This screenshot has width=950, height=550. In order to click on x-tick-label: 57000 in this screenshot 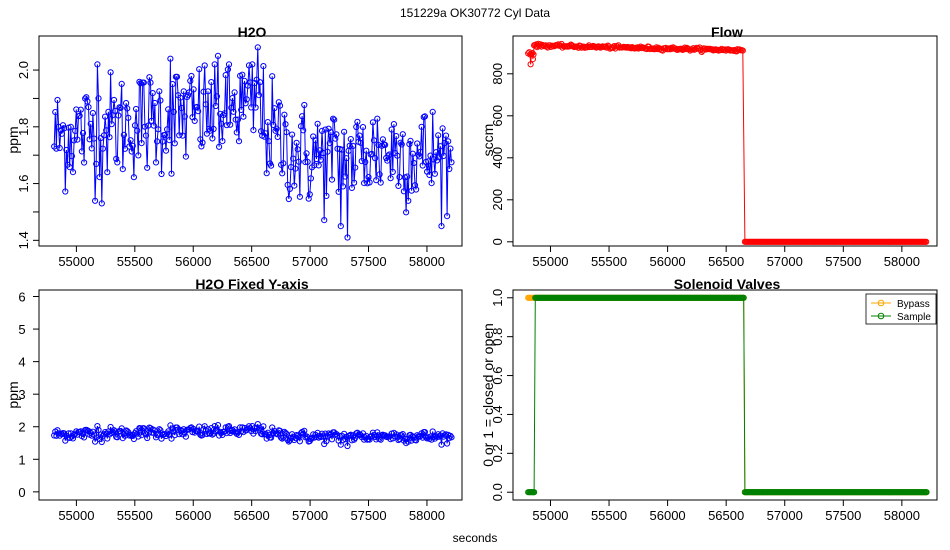, I will do `click(785, 261)`.